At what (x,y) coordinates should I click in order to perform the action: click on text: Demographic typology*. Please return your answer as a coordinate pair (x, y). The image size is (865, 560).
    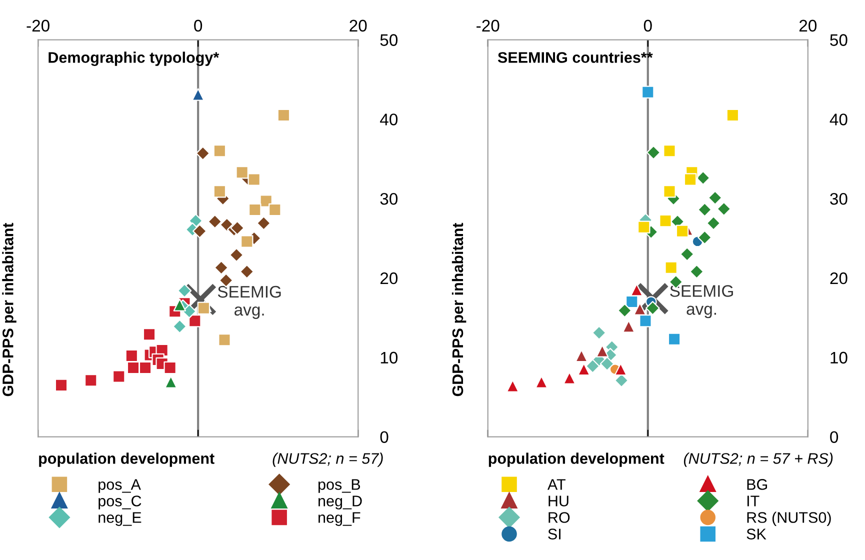
    Looking at the image, I should click on (134, 59).